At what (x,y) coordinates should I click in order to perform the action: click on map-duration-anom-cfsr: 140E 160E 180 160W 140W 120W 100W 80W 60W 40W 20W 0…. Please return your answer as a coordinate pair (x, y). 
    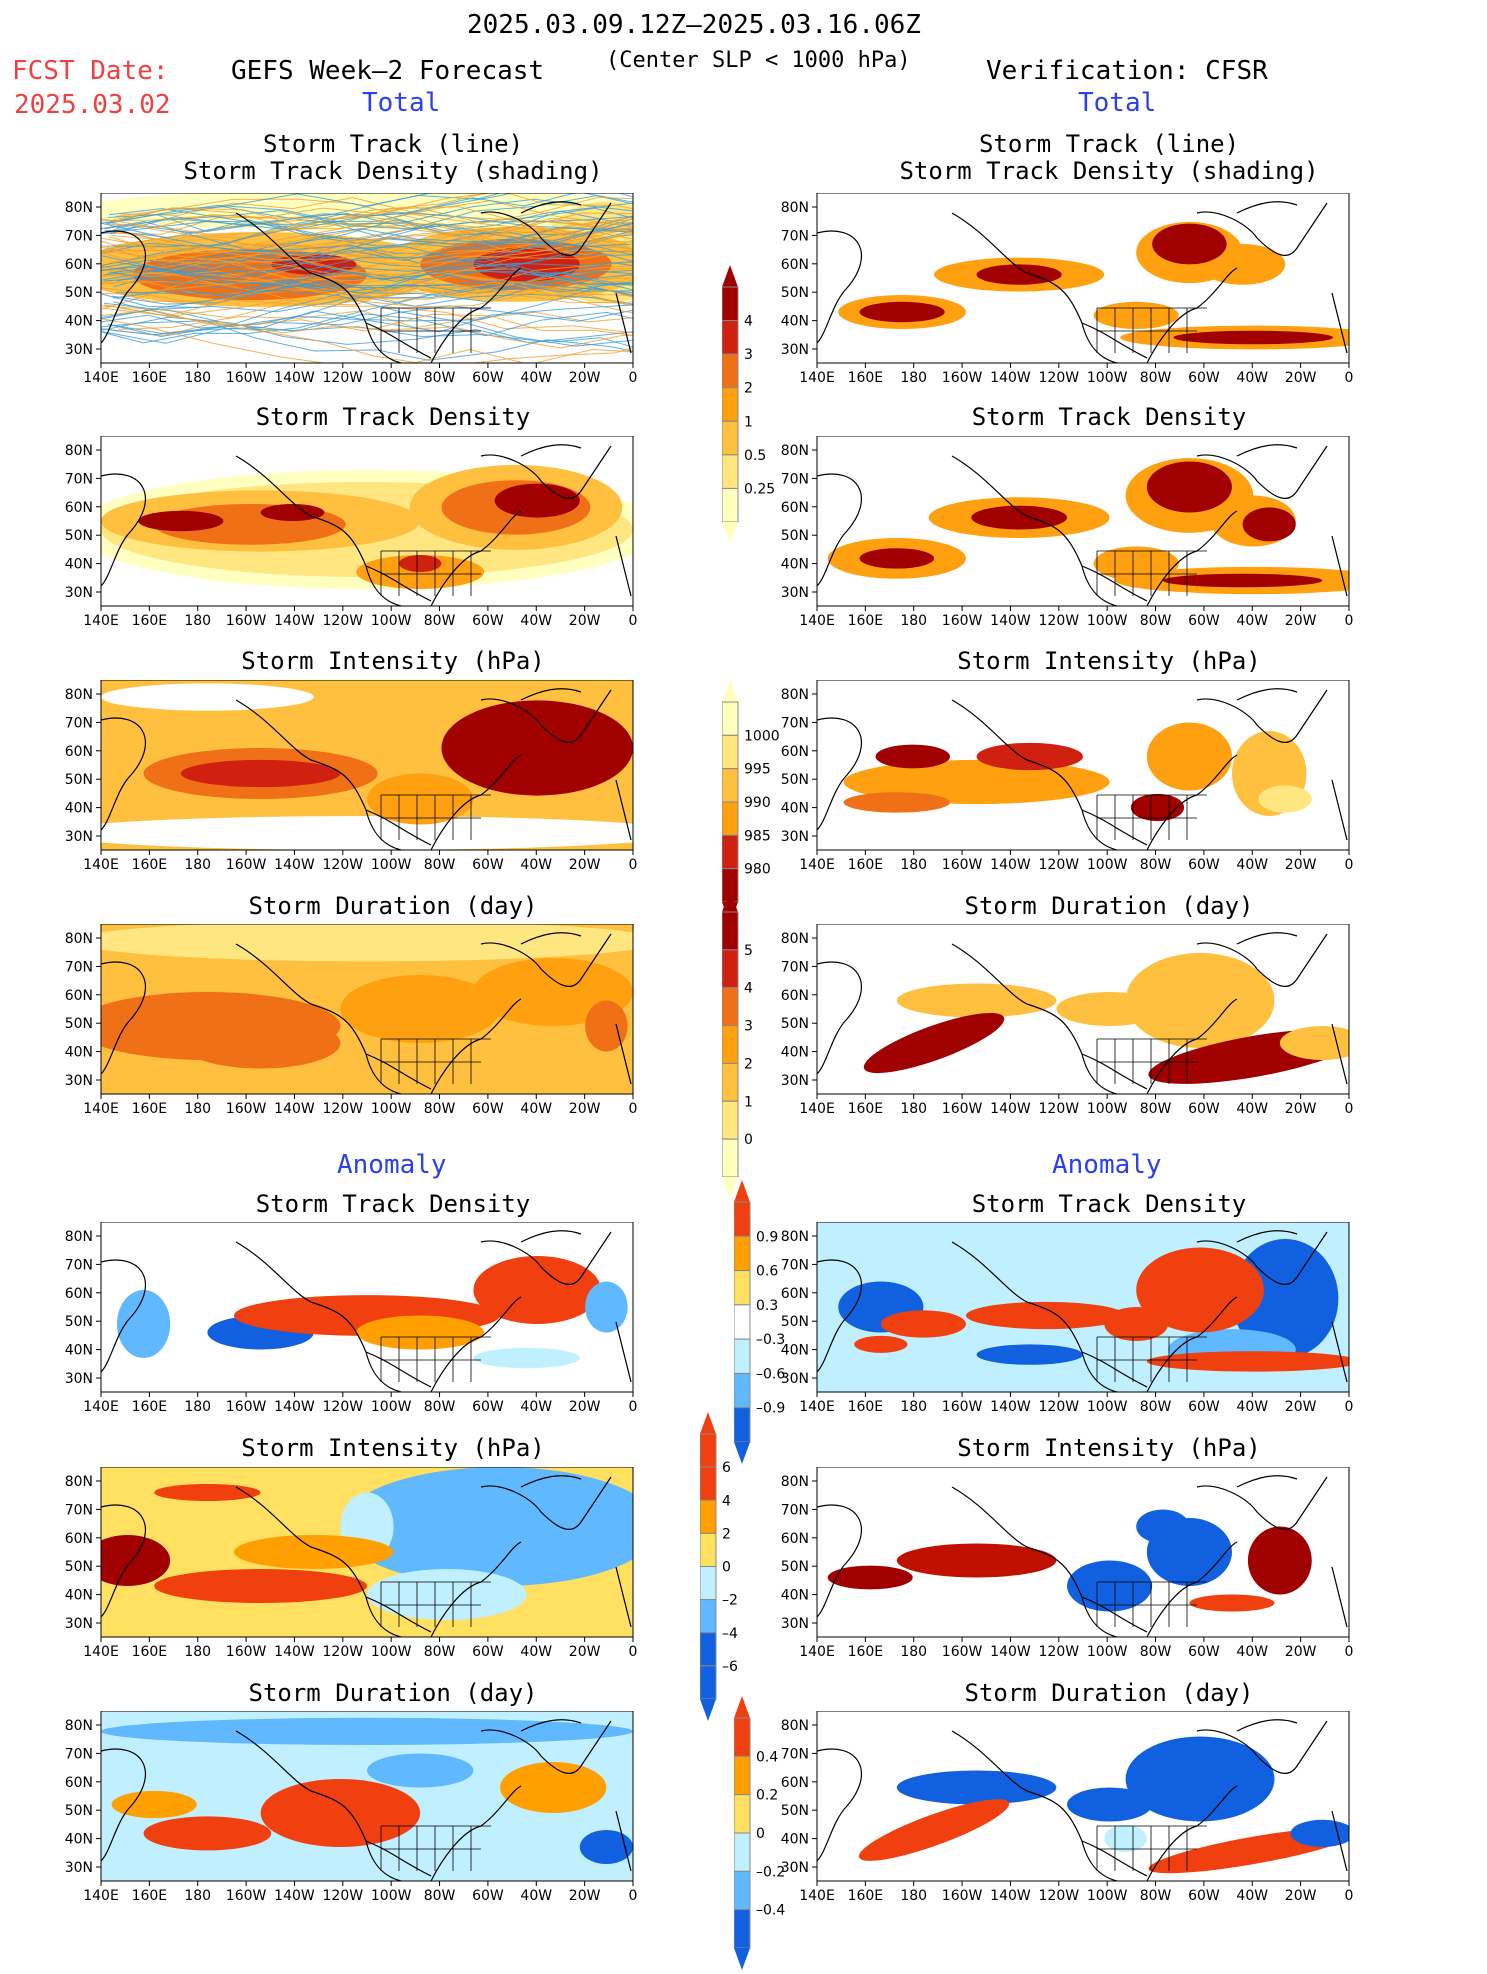
    Looking at the image, I should click on (1062, 1808).